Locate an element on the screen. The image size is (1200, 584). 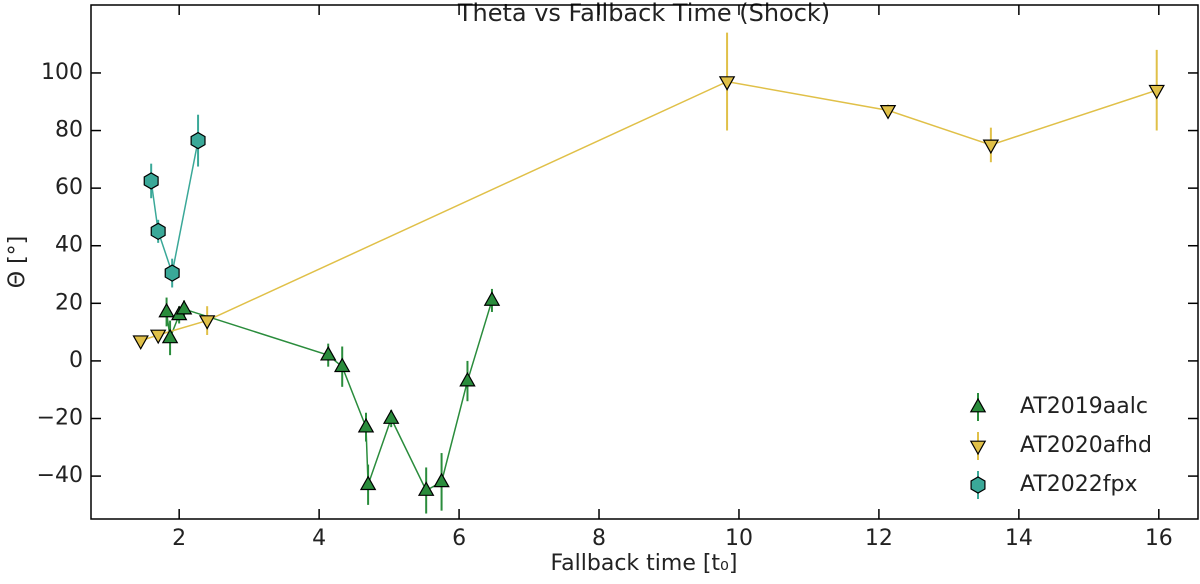
y-tick-label: 100 is located at coordinates (62, 72).